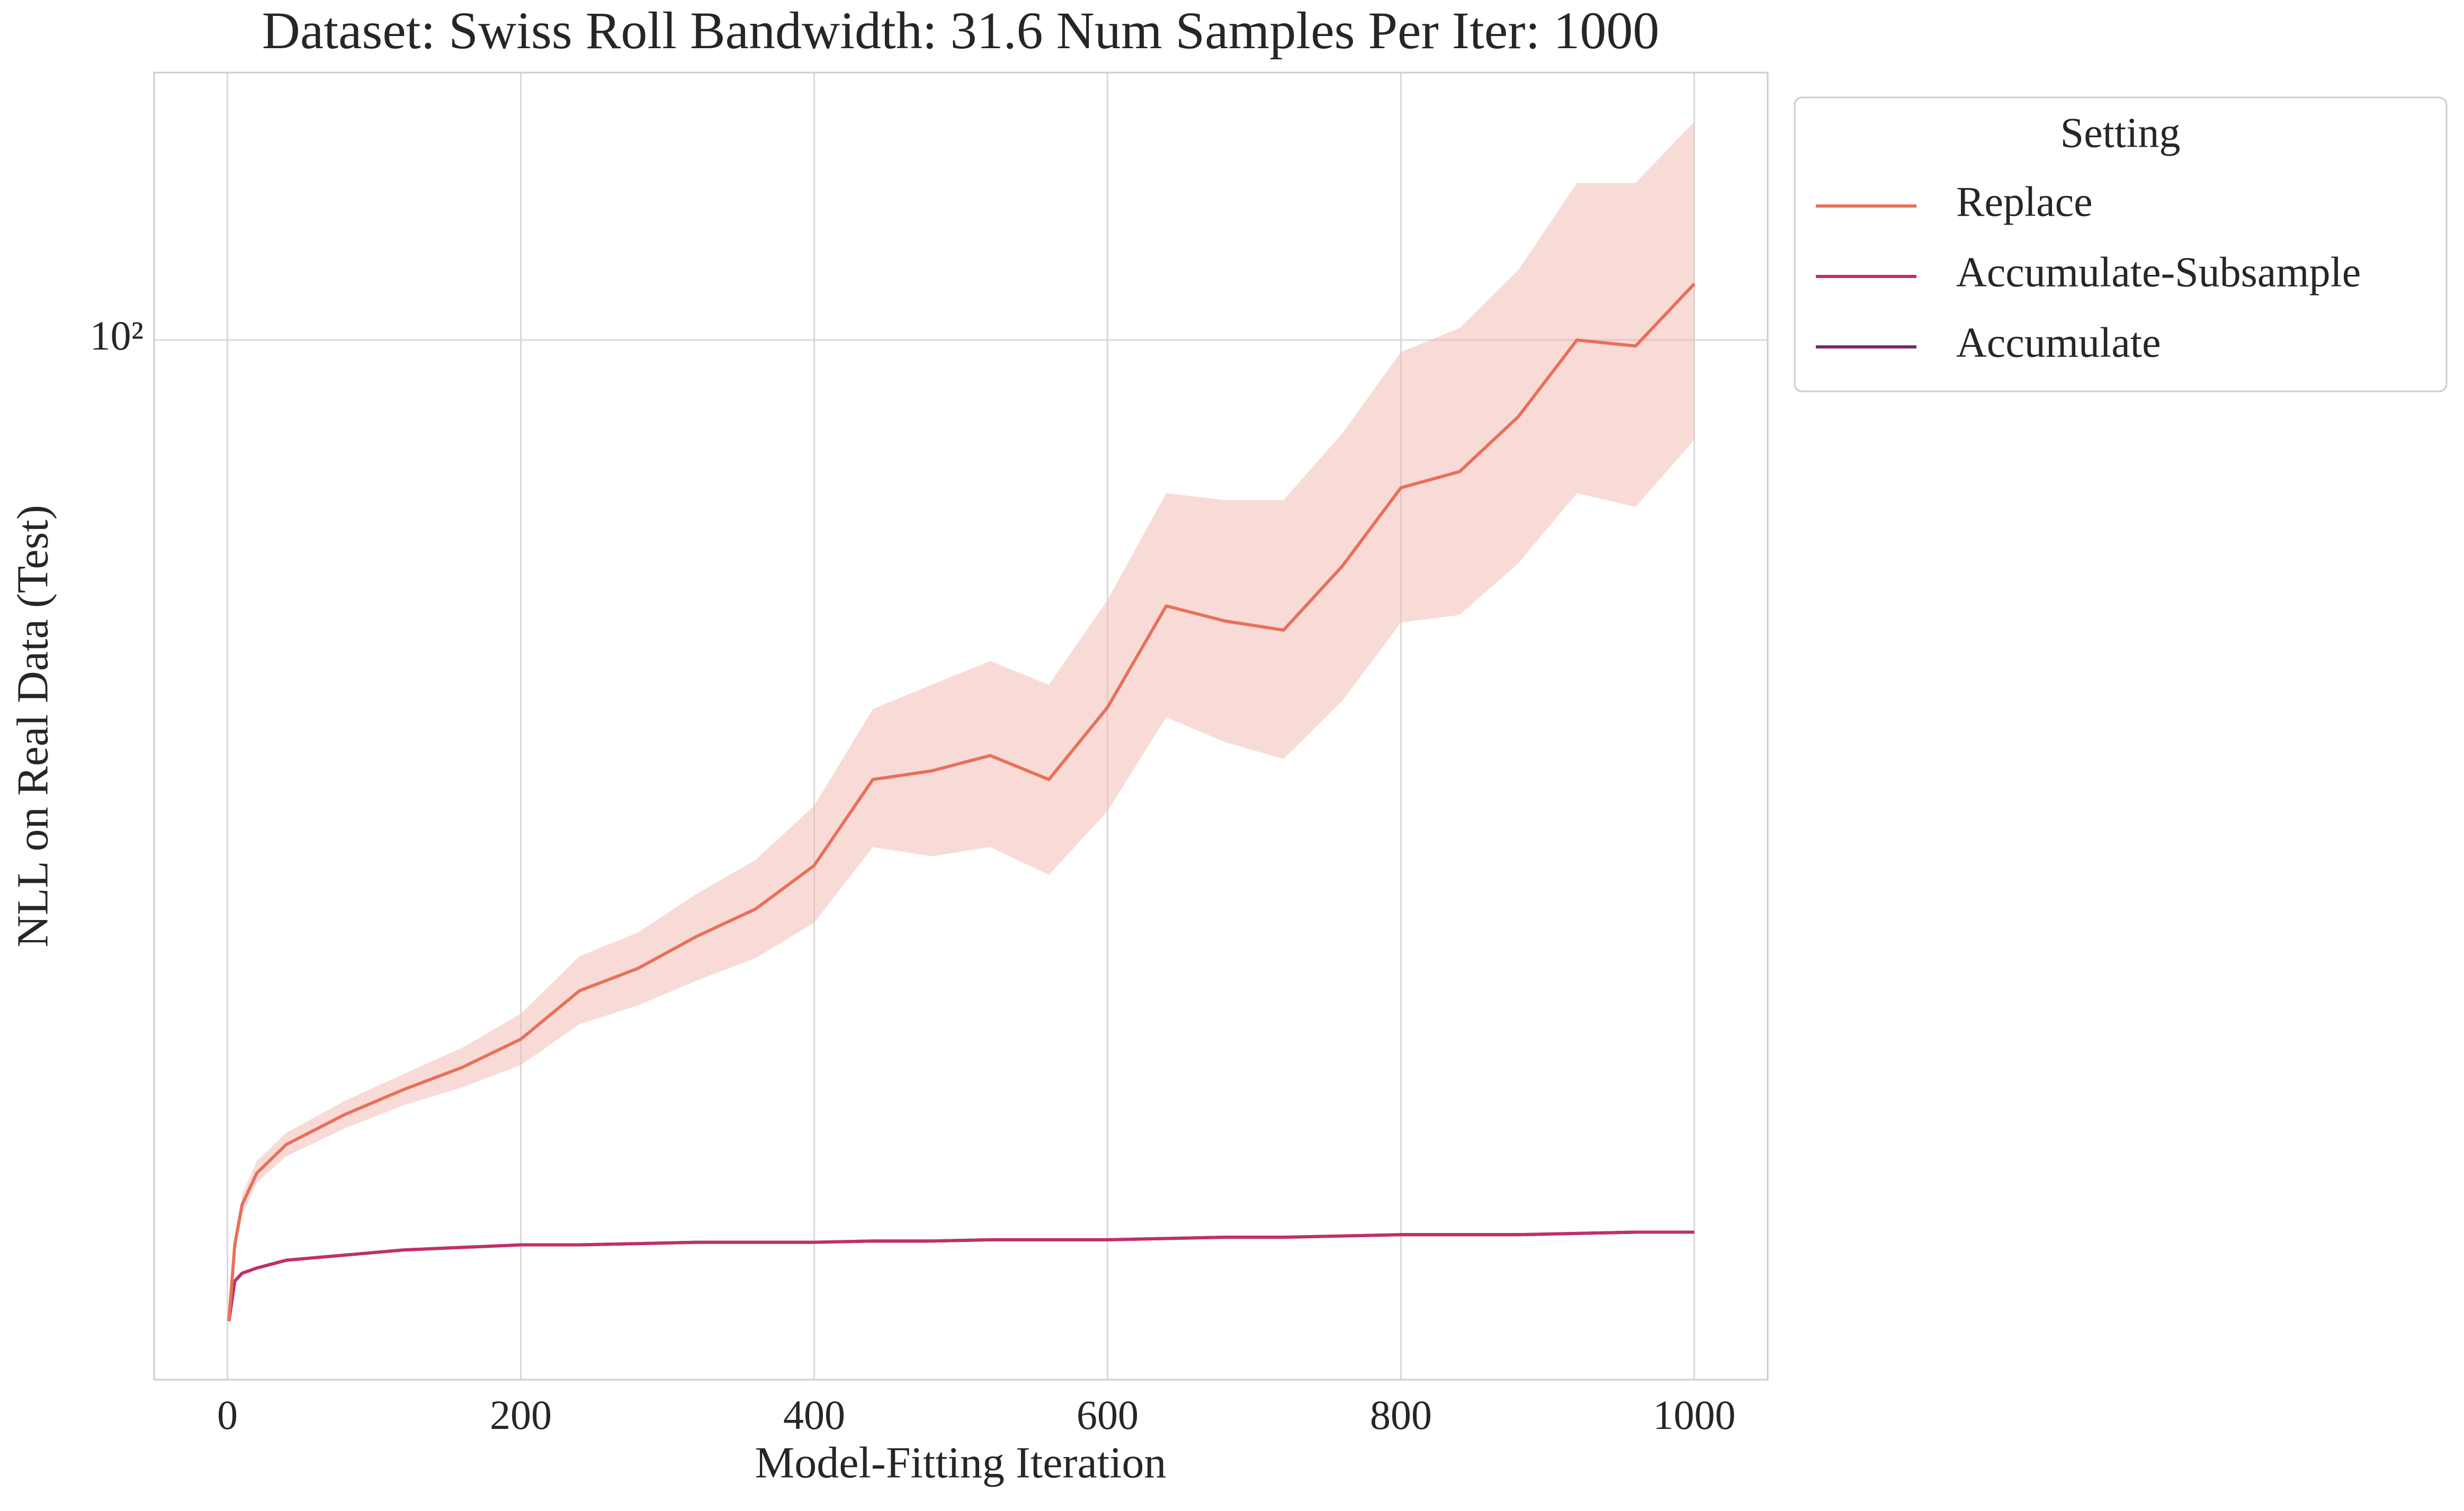 This screenshot has width=2464, height=1511. I want to click on series-line, so click(961, 1276).